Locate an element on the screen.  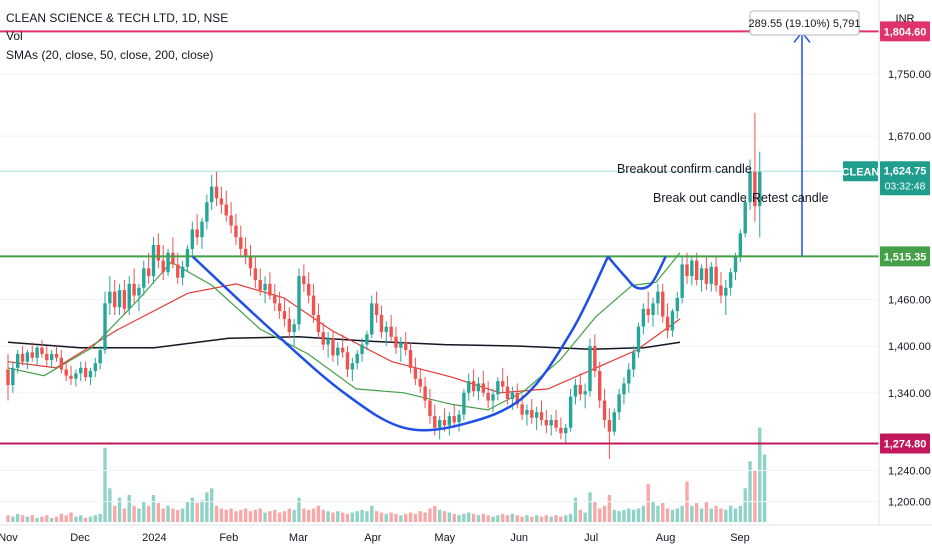
price-tick-label: 1,340.00 is located at coordinates (909, 394).